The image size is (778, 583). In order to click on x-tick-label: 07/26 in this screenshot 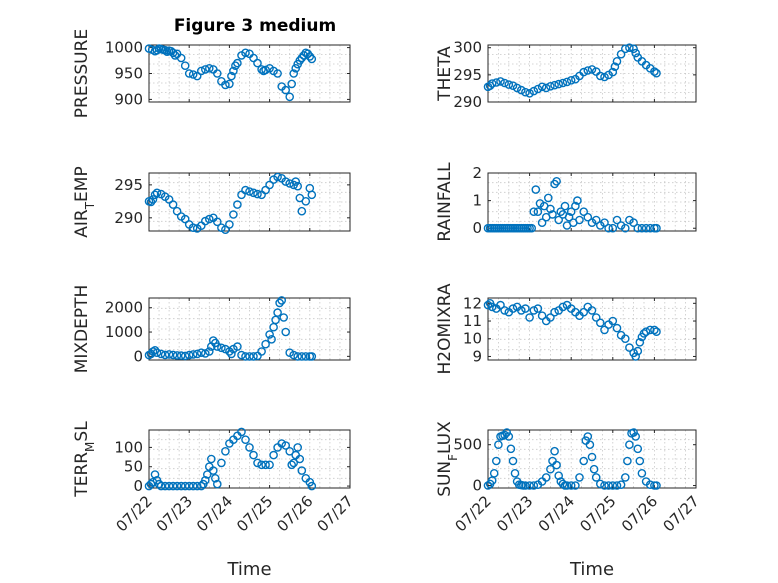, I will do `click(639, 513)`.